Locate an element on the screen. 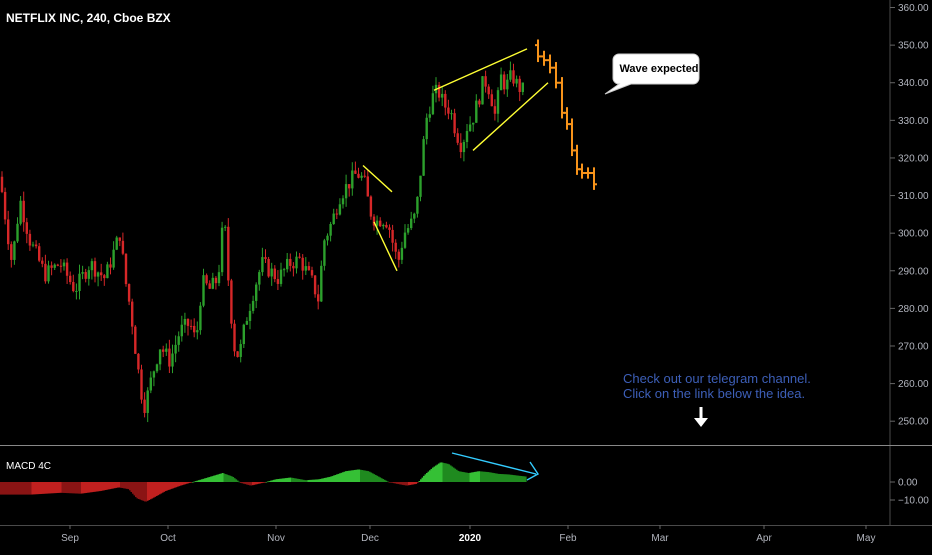 The image size is (932, 555). down-arrow-icon is located at coordinates (701, 417).